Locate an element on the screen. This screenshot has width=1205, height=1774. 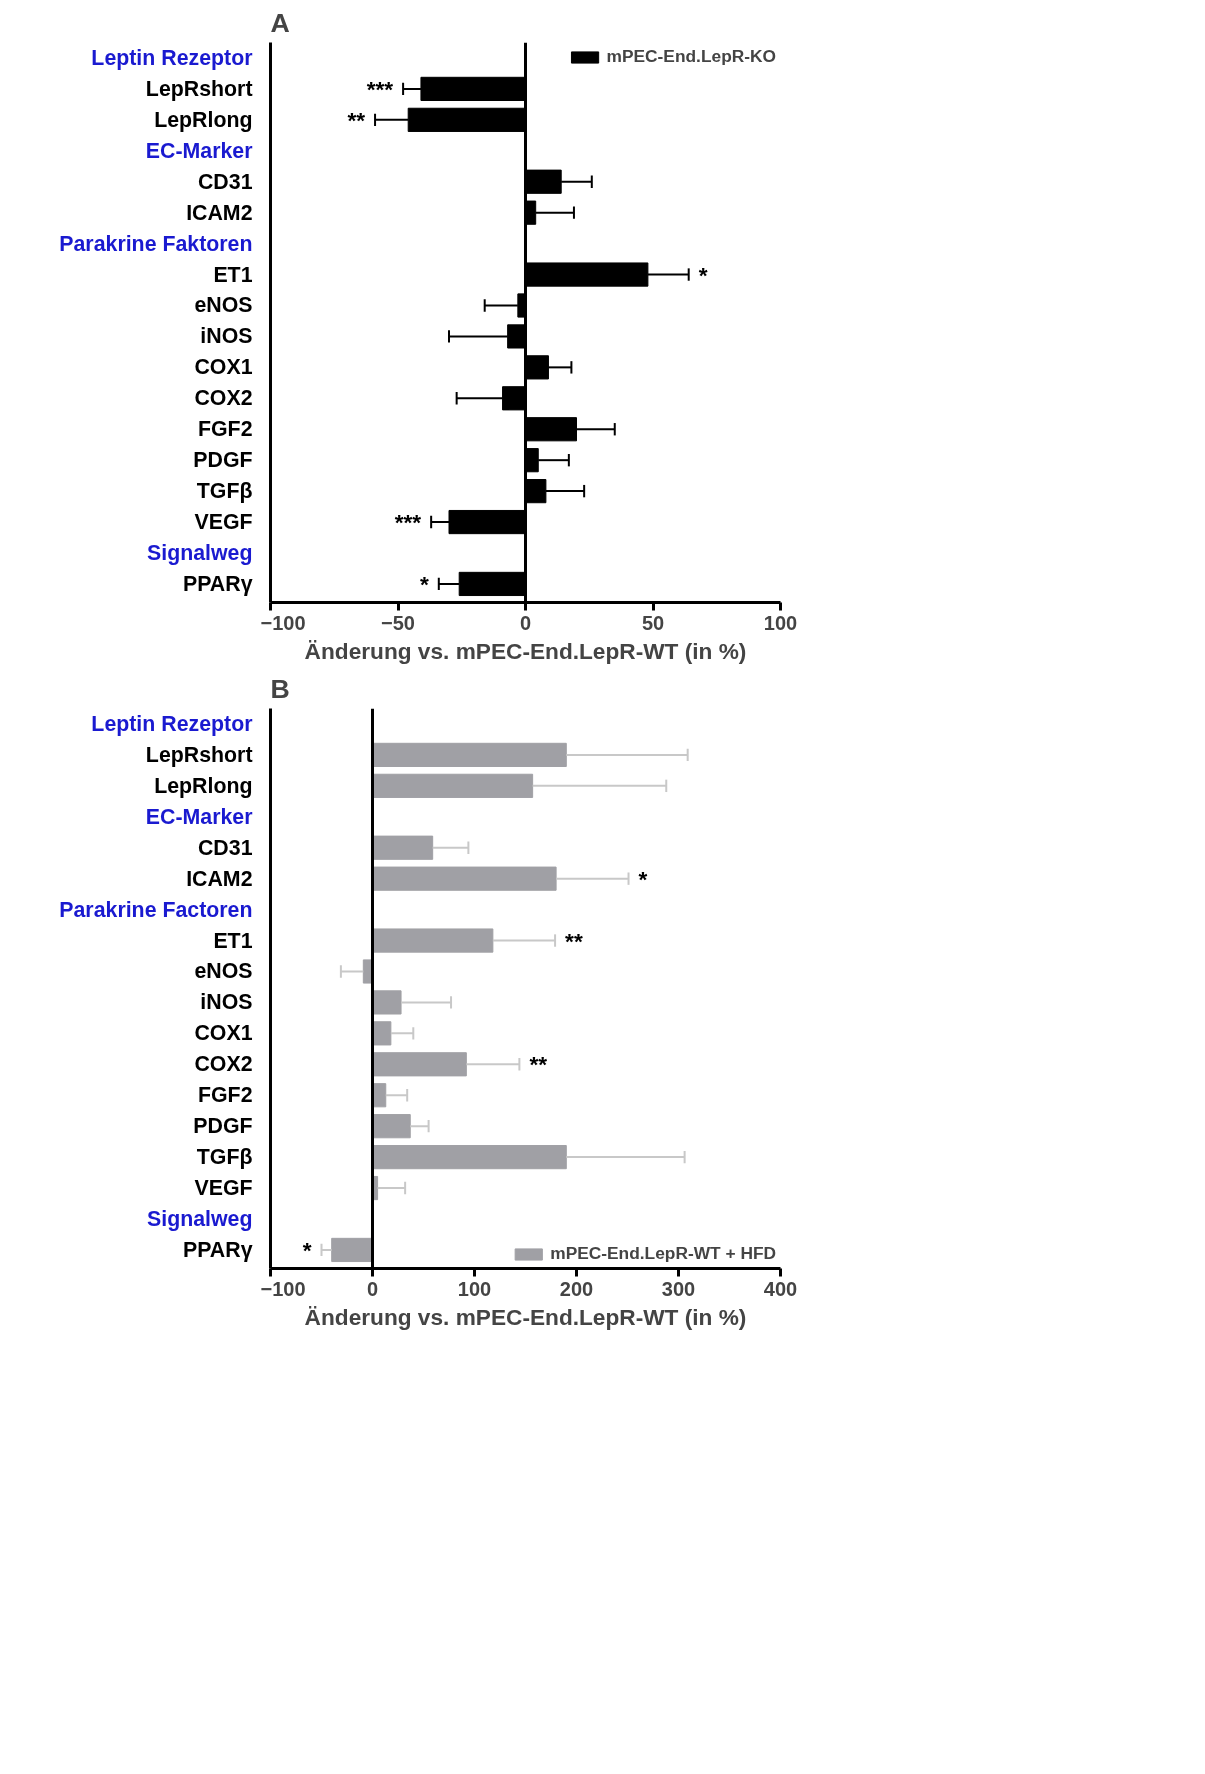
chart-title: A is located at coordinates (280, 22).